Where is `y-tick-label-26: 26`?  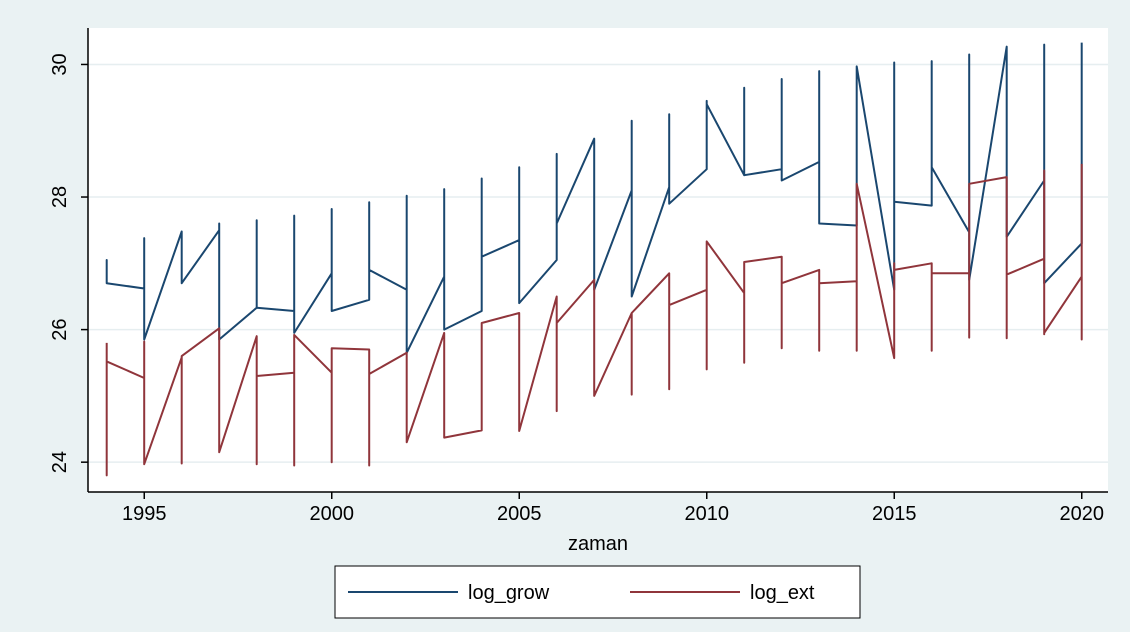
y-tick-label-26: 26 is located at coordinates (60, 329).